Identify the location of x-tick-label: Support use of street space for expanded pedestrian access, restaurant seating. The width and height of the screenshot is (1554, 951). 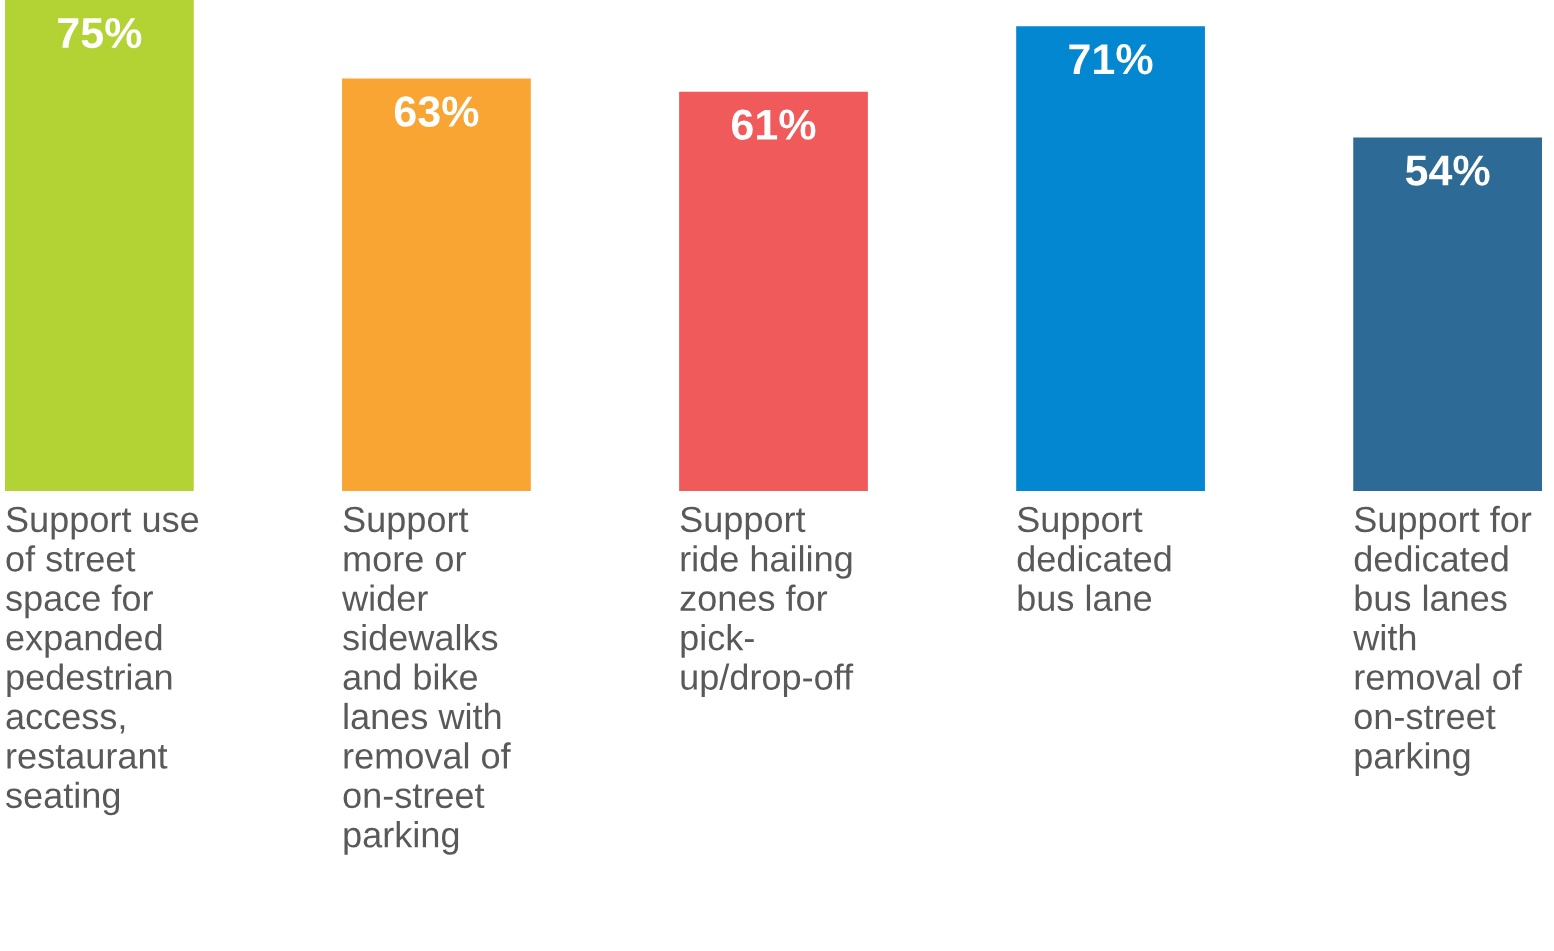
(102, 661).